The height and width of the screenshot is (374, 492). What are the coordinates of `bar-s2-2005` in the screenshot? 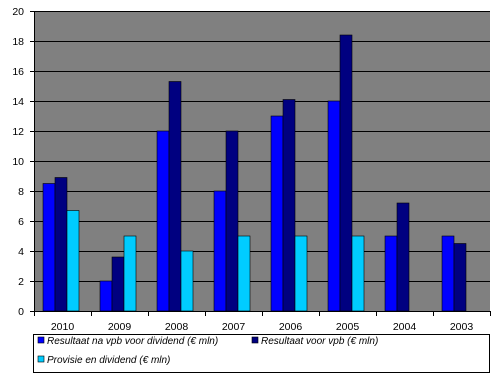 It's located at (346, 173).